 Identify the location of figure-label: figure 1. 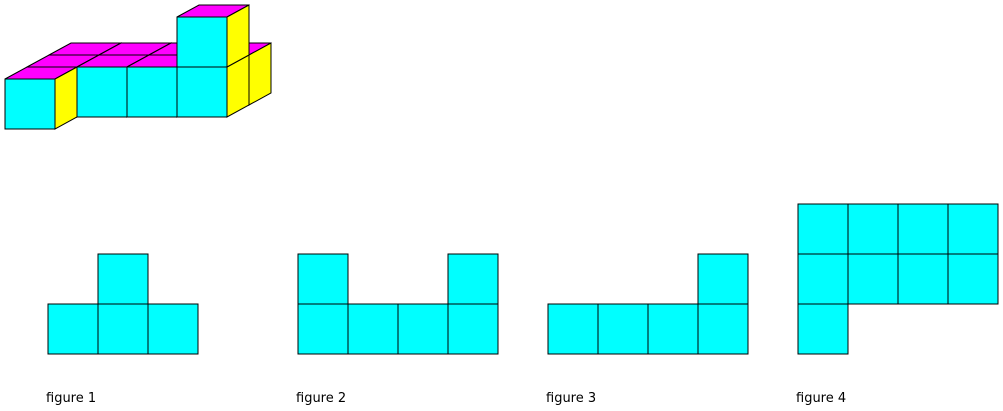
(71, 398).